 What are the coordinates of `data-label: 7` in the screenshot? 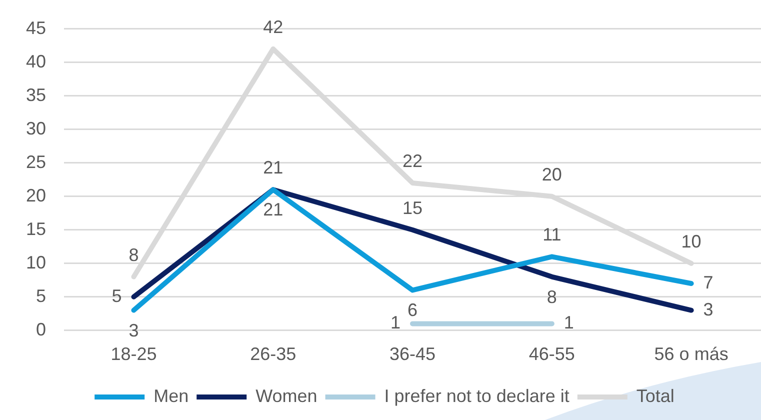 It's located at (708, 282).